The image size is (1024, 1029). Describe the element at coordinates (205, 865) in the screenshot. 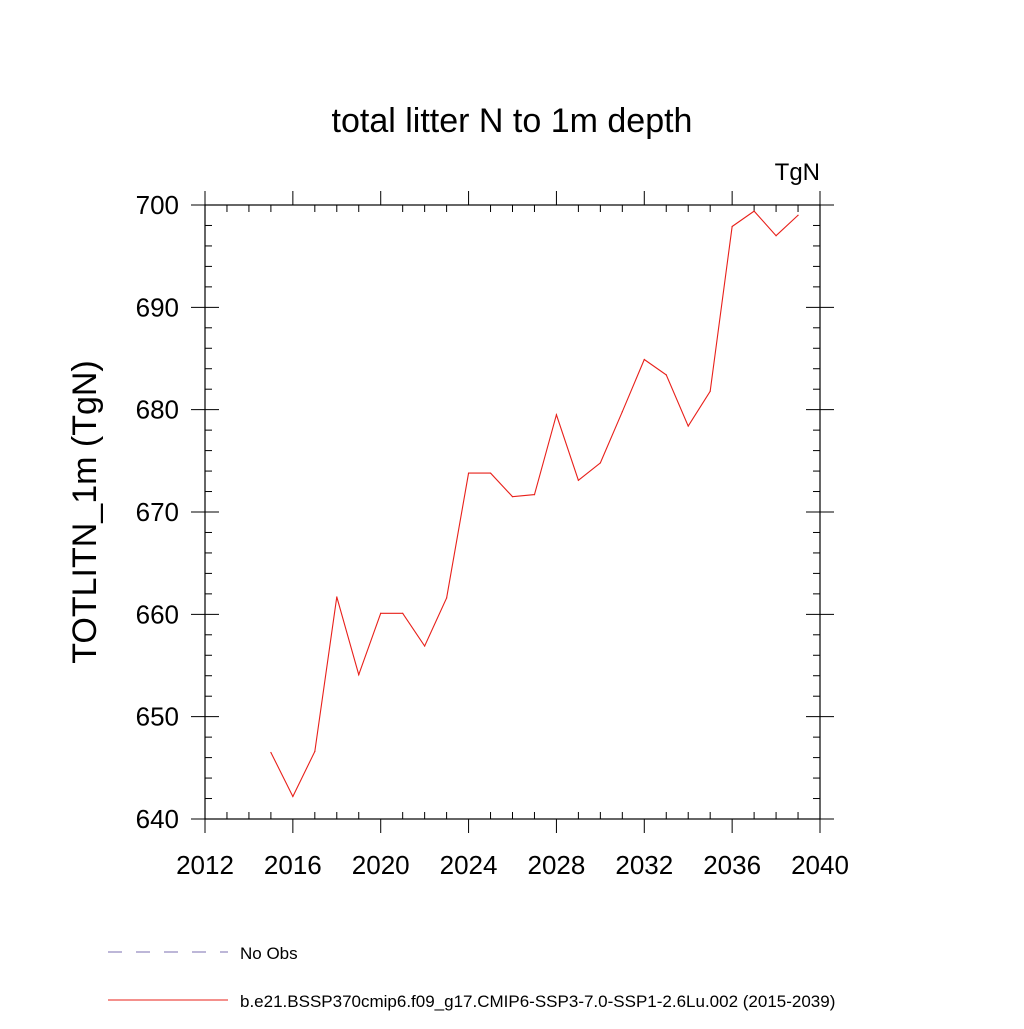

I see `x-tick-label: 2012` at that location.